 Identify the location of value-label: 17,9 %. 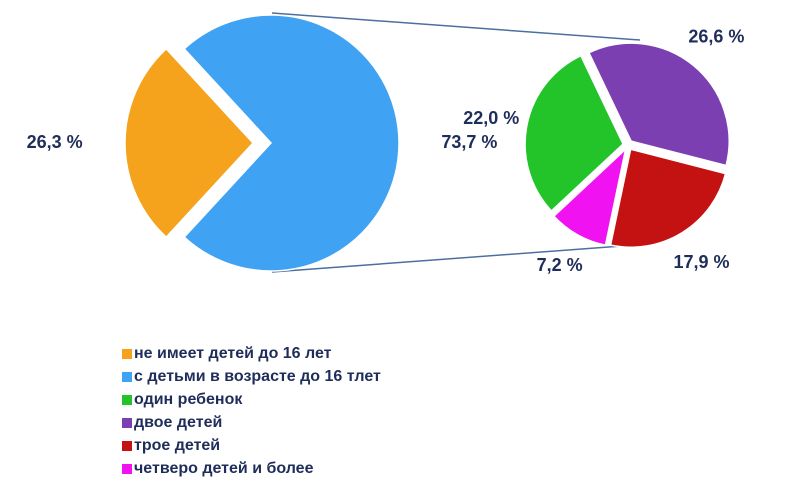
(701, 262).